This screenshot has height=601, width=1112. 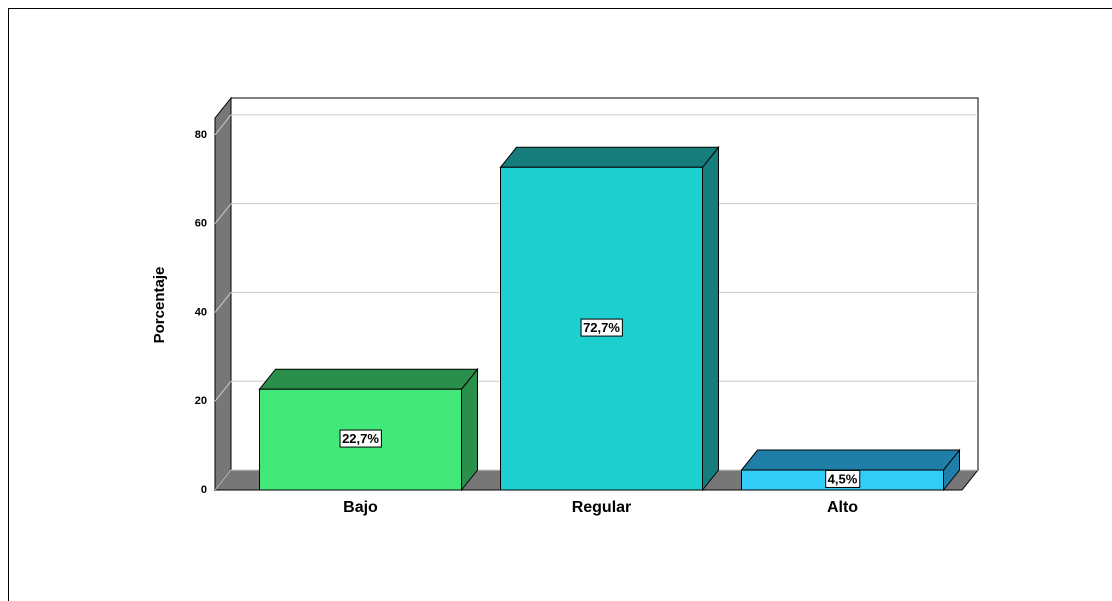 I want to click on y-tick-label: 40, so click(x=201, y=312).